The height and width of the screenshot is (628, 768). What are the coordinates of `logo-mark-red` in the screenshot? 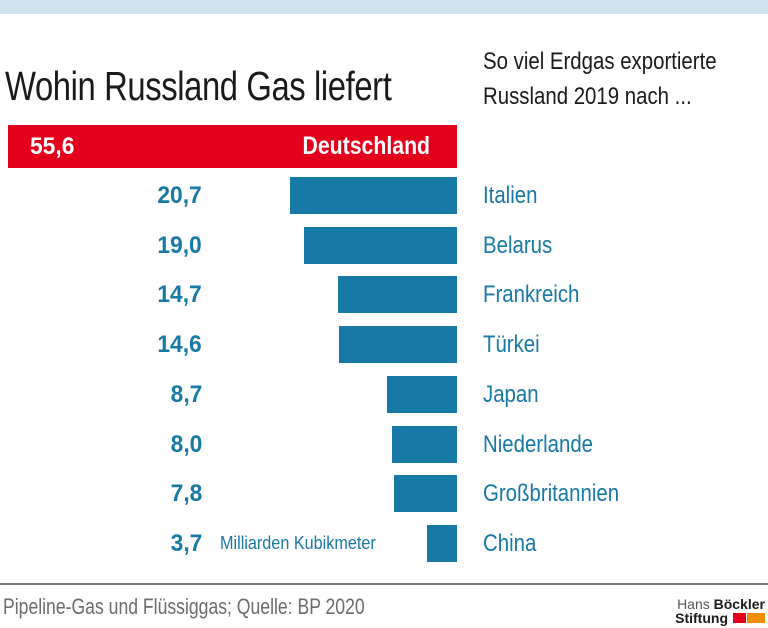 It's located at (739, 618).